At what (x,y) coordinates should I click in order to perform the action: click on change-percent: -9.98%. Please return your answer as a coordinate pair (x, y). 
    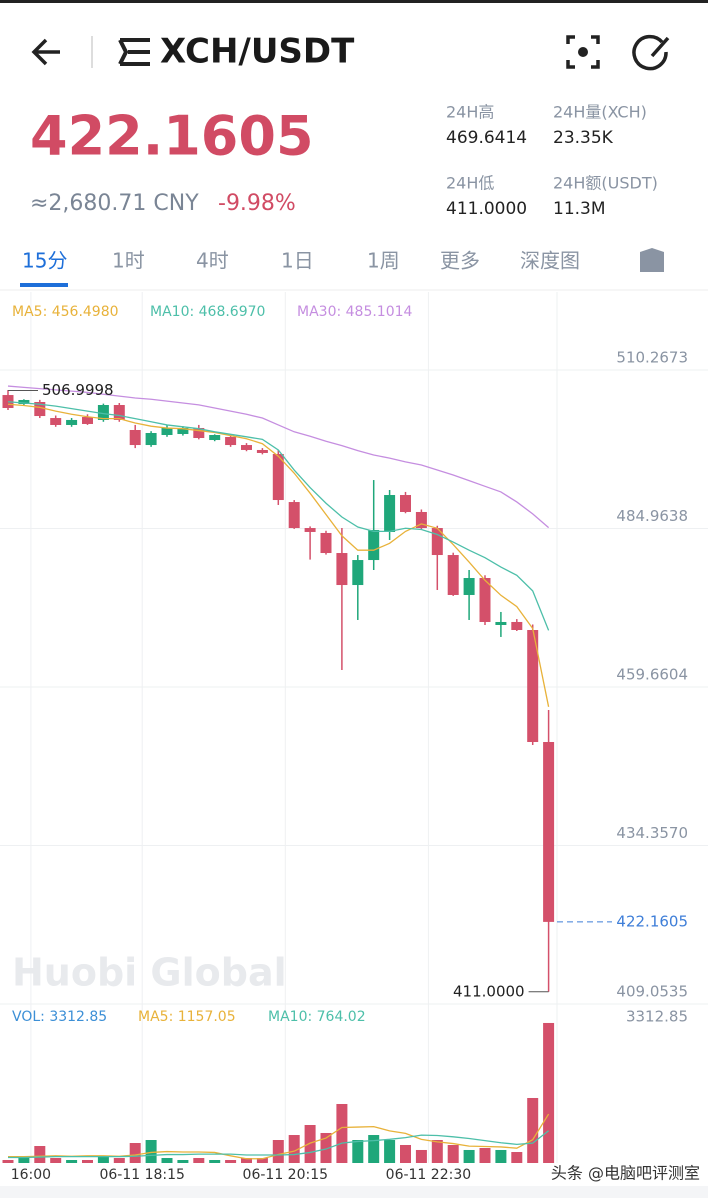
    Looking at the image, I should click on (257, 203).